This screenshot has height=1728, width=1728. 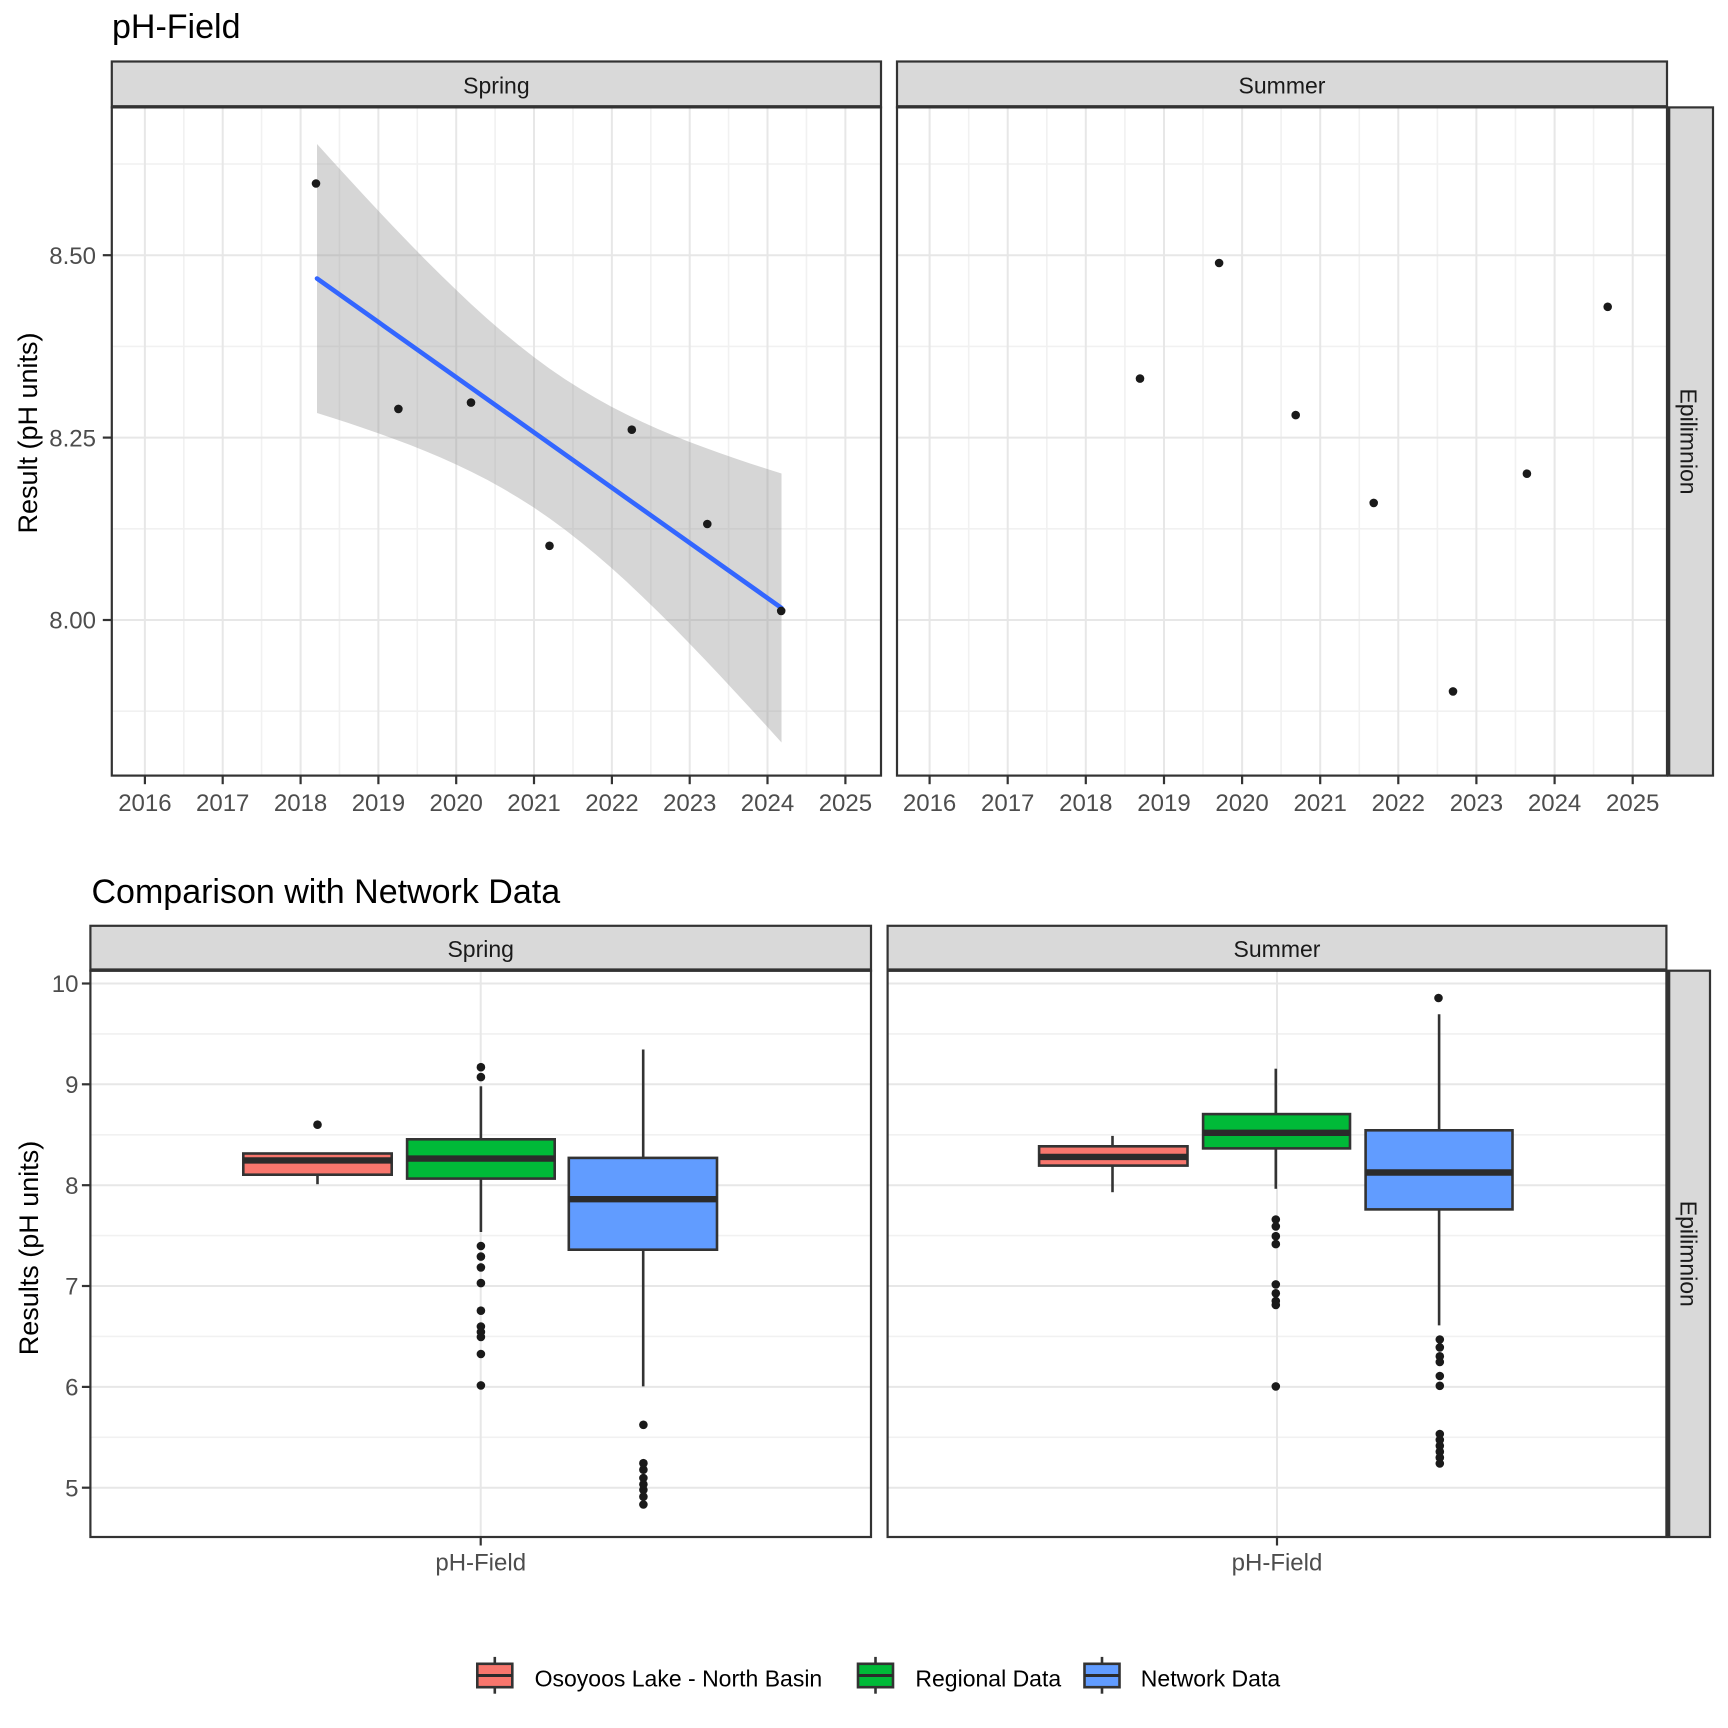 I want to click on svg-text: 7, so click(x=71, y=1287).